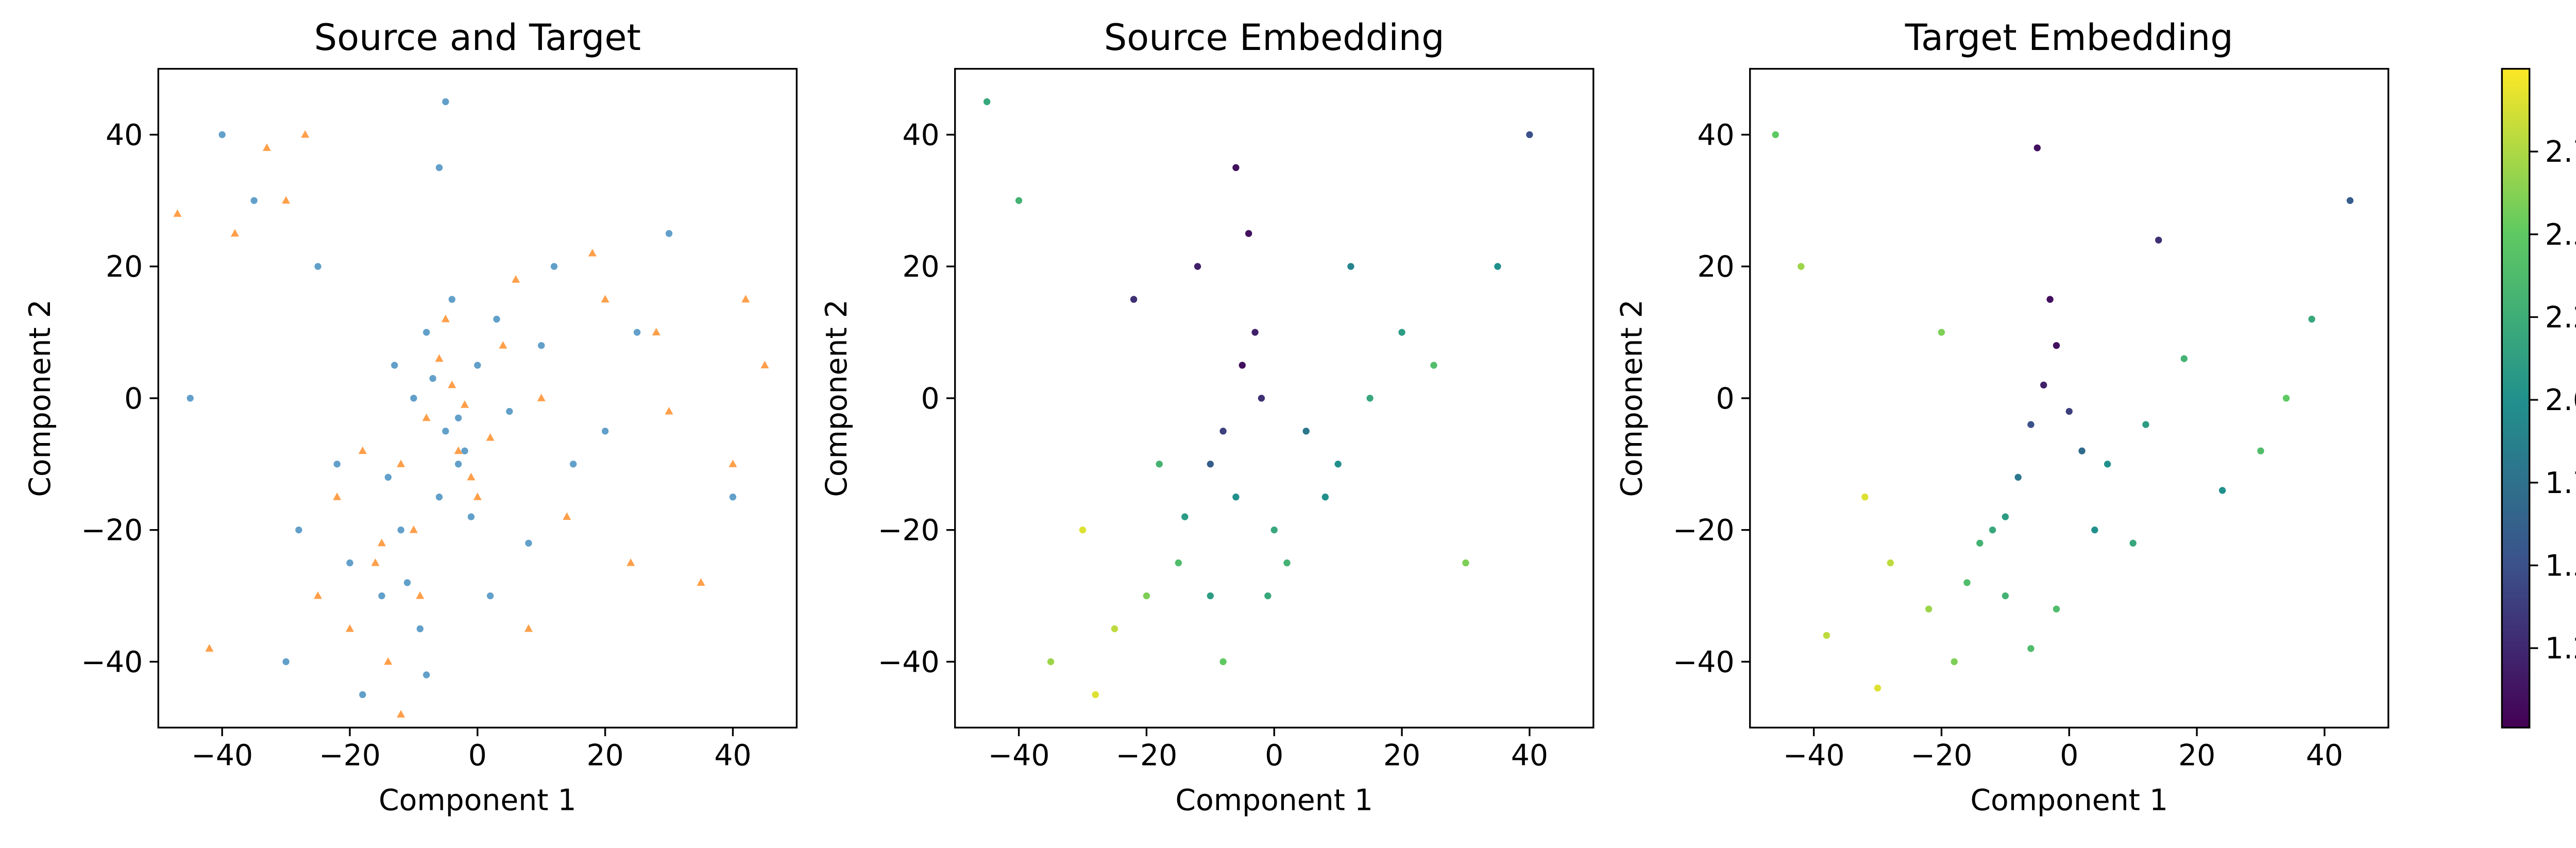  What do you see at coordinates (1704, 662) in the screenshot?
I see `y-tick-label: −40` at bounding box center [1704, 662].